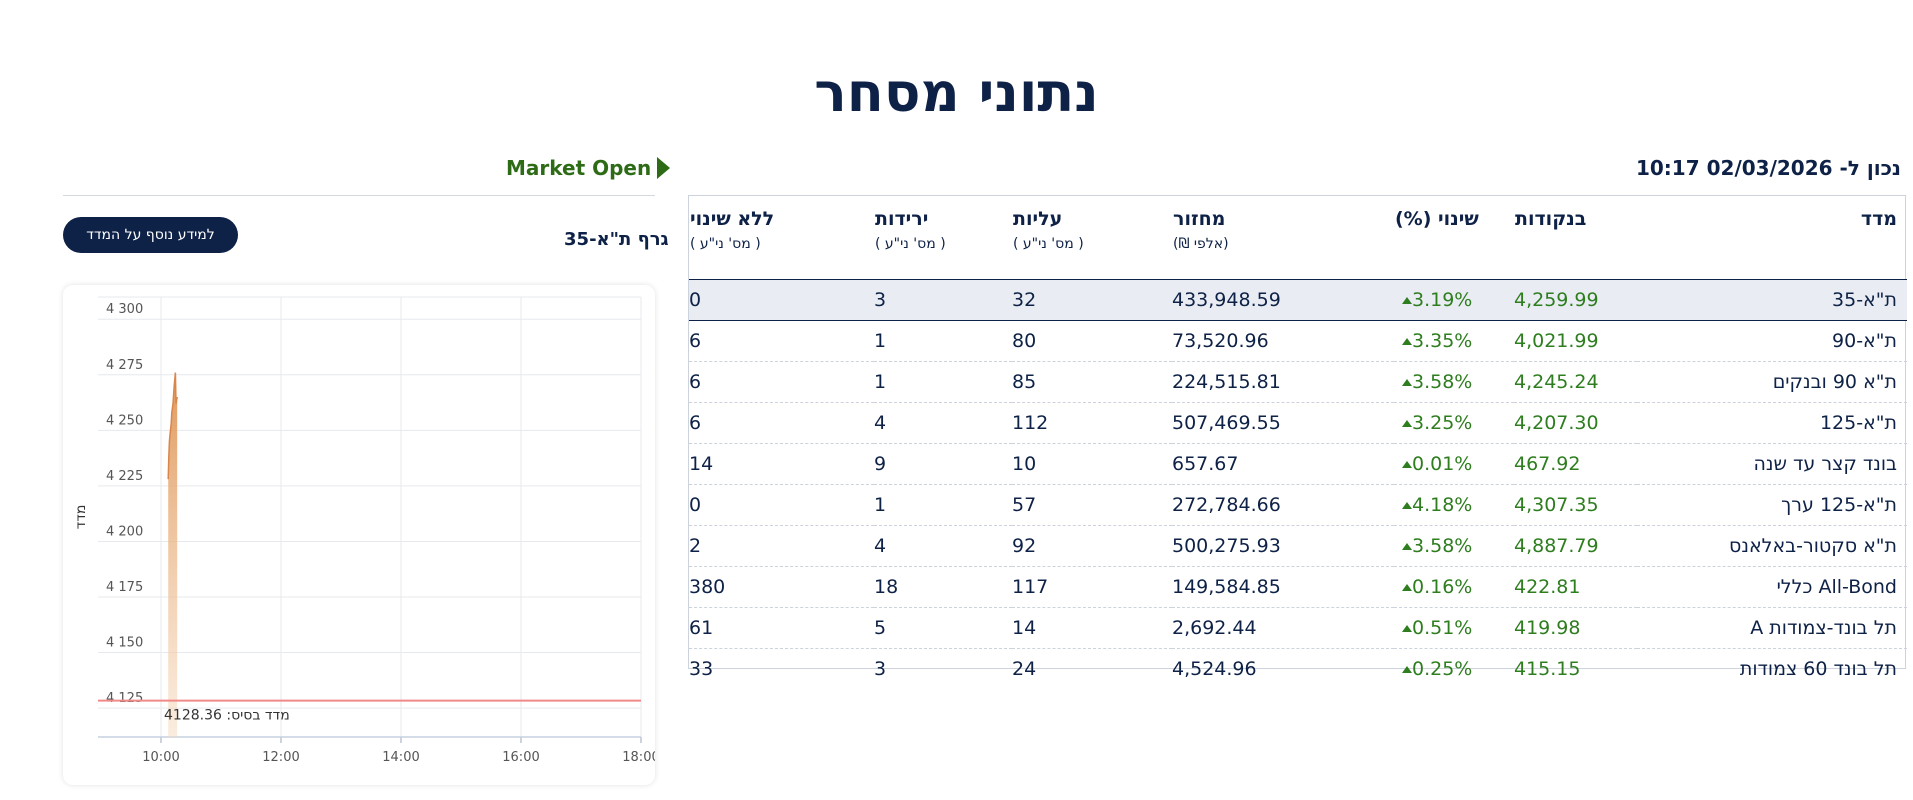  Describe the element at coordinates (1298, 505) in the screenshot. I see `table-row: ת"א-125 ערך 4,307.35 4.18% 272,784.66 57 1 0` at that location.